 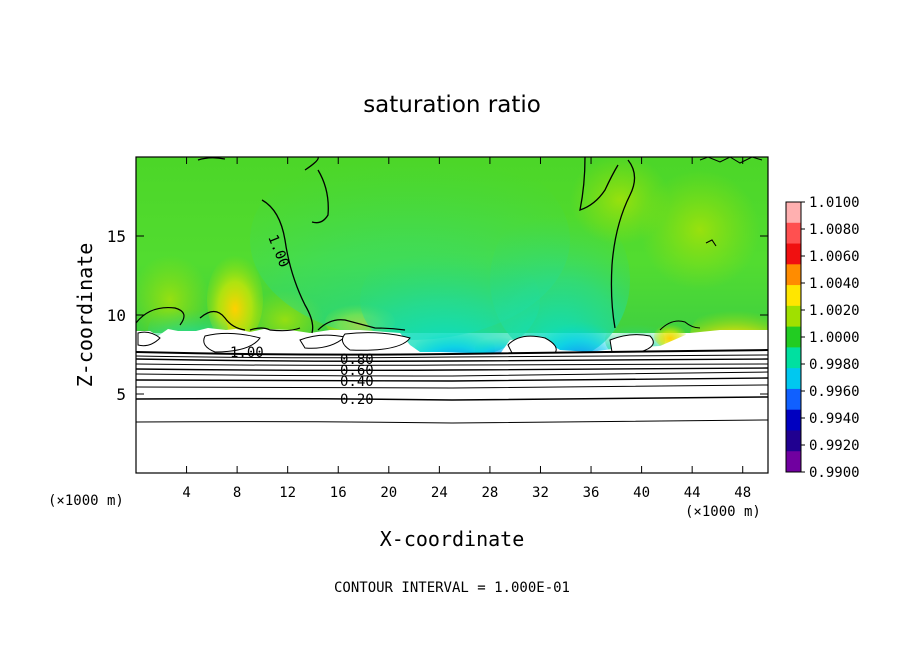 I want to click on colorbar-label: 1.0060, so click(x=834, y=257).